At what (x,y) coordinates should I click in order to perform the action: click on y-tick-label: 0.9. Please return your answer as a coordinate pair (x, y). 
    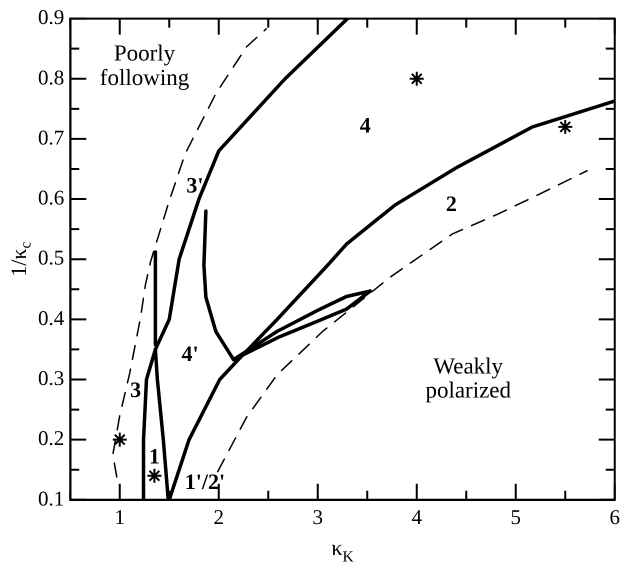
    Looking at the image, I should click on (51, 17).